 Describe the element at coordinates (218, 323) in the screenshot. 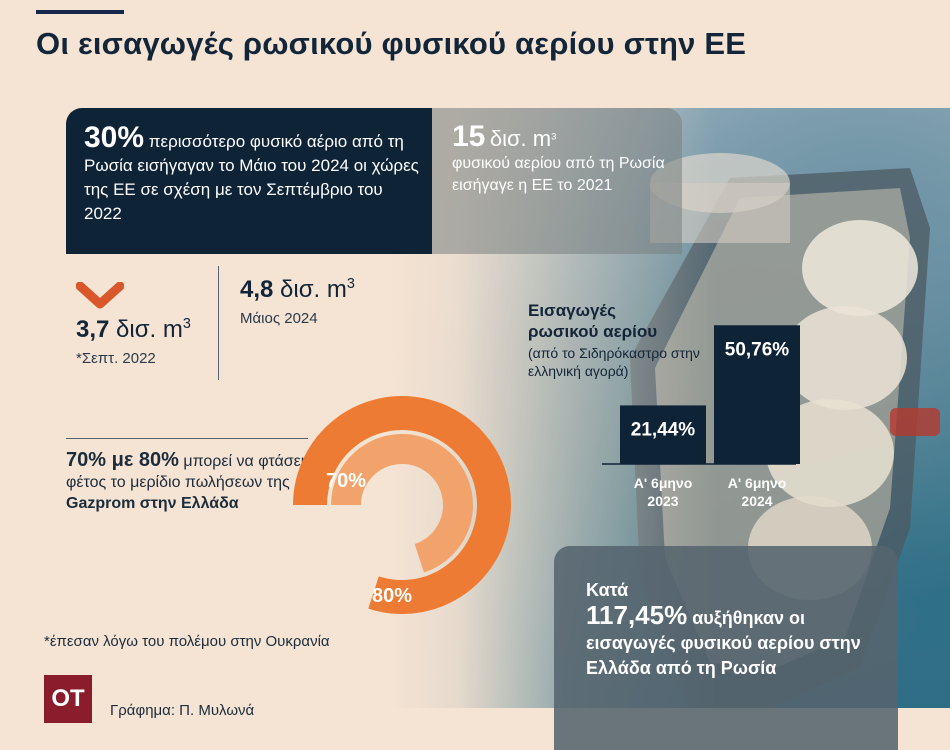

I see `divider-vertical` at that location.